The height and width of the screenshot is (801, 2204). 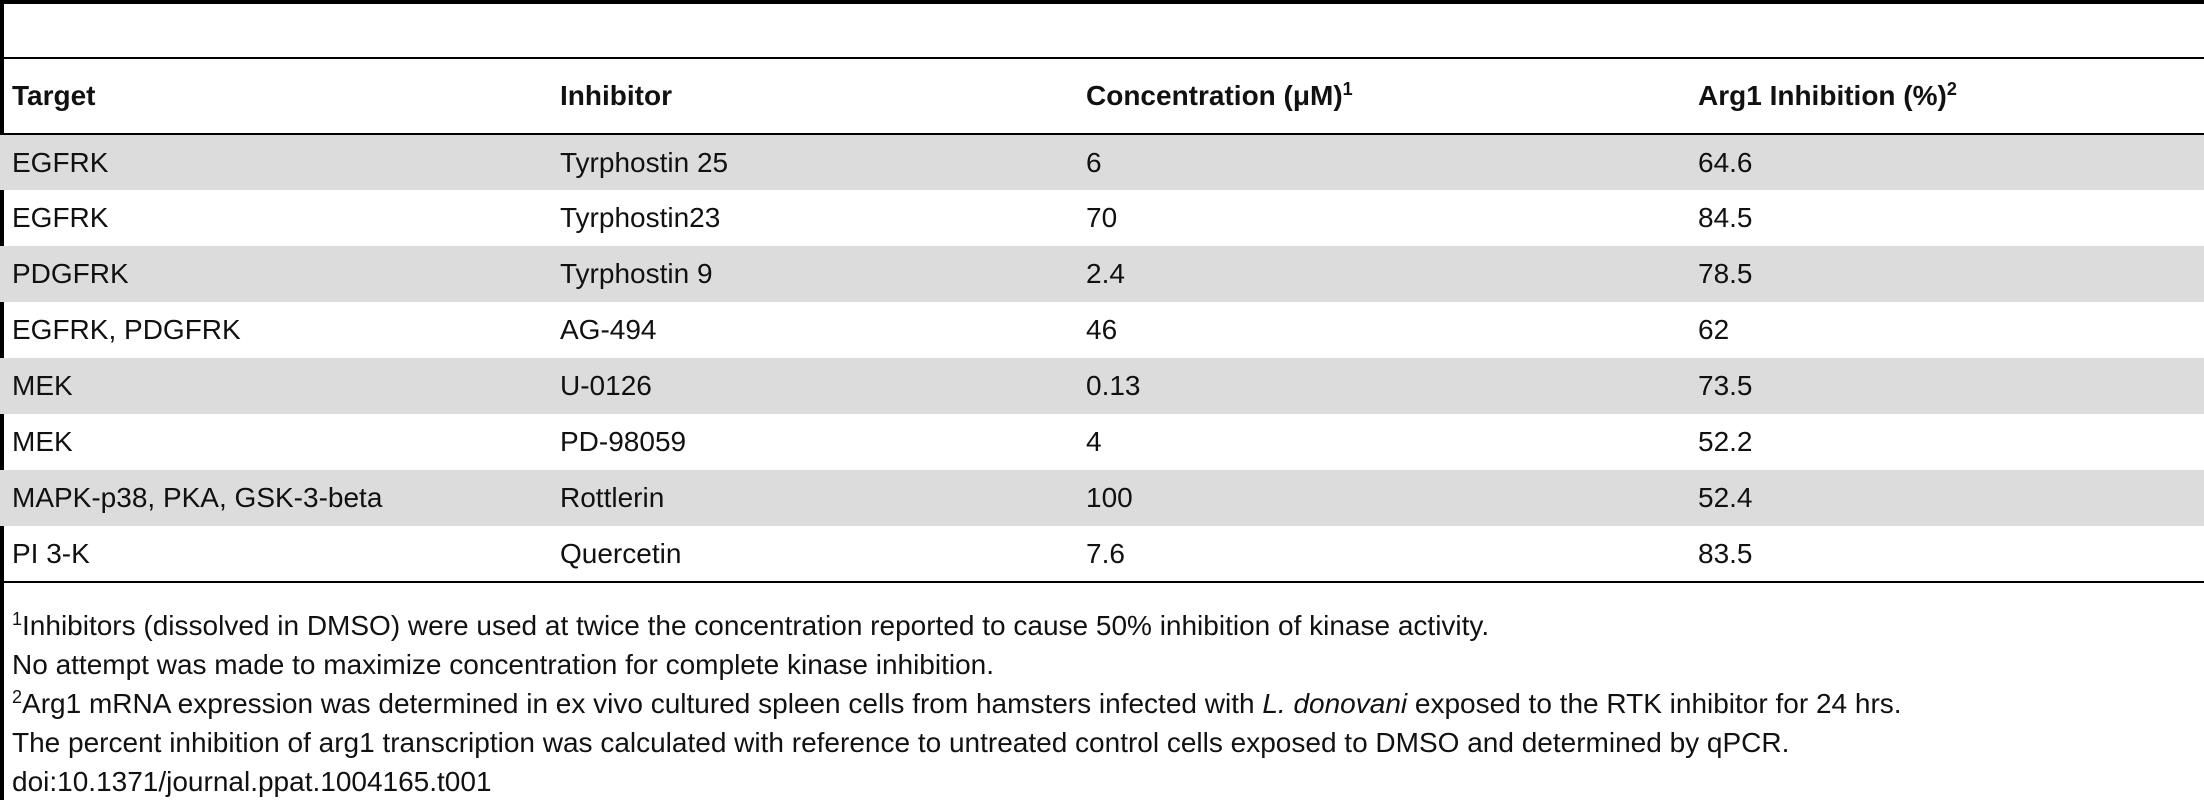 I want to click on cell-concentration: 0.13, so click(x=1380, y=386).